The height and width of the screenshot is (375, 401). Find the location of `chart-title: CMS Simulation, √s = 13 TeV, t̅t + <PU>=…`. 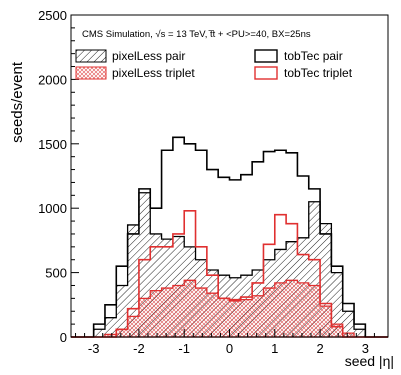

chart-title: CMS Simulation, √s = 13 TeV, t̅t + <PU>=… is located at coordinates (196, 34).